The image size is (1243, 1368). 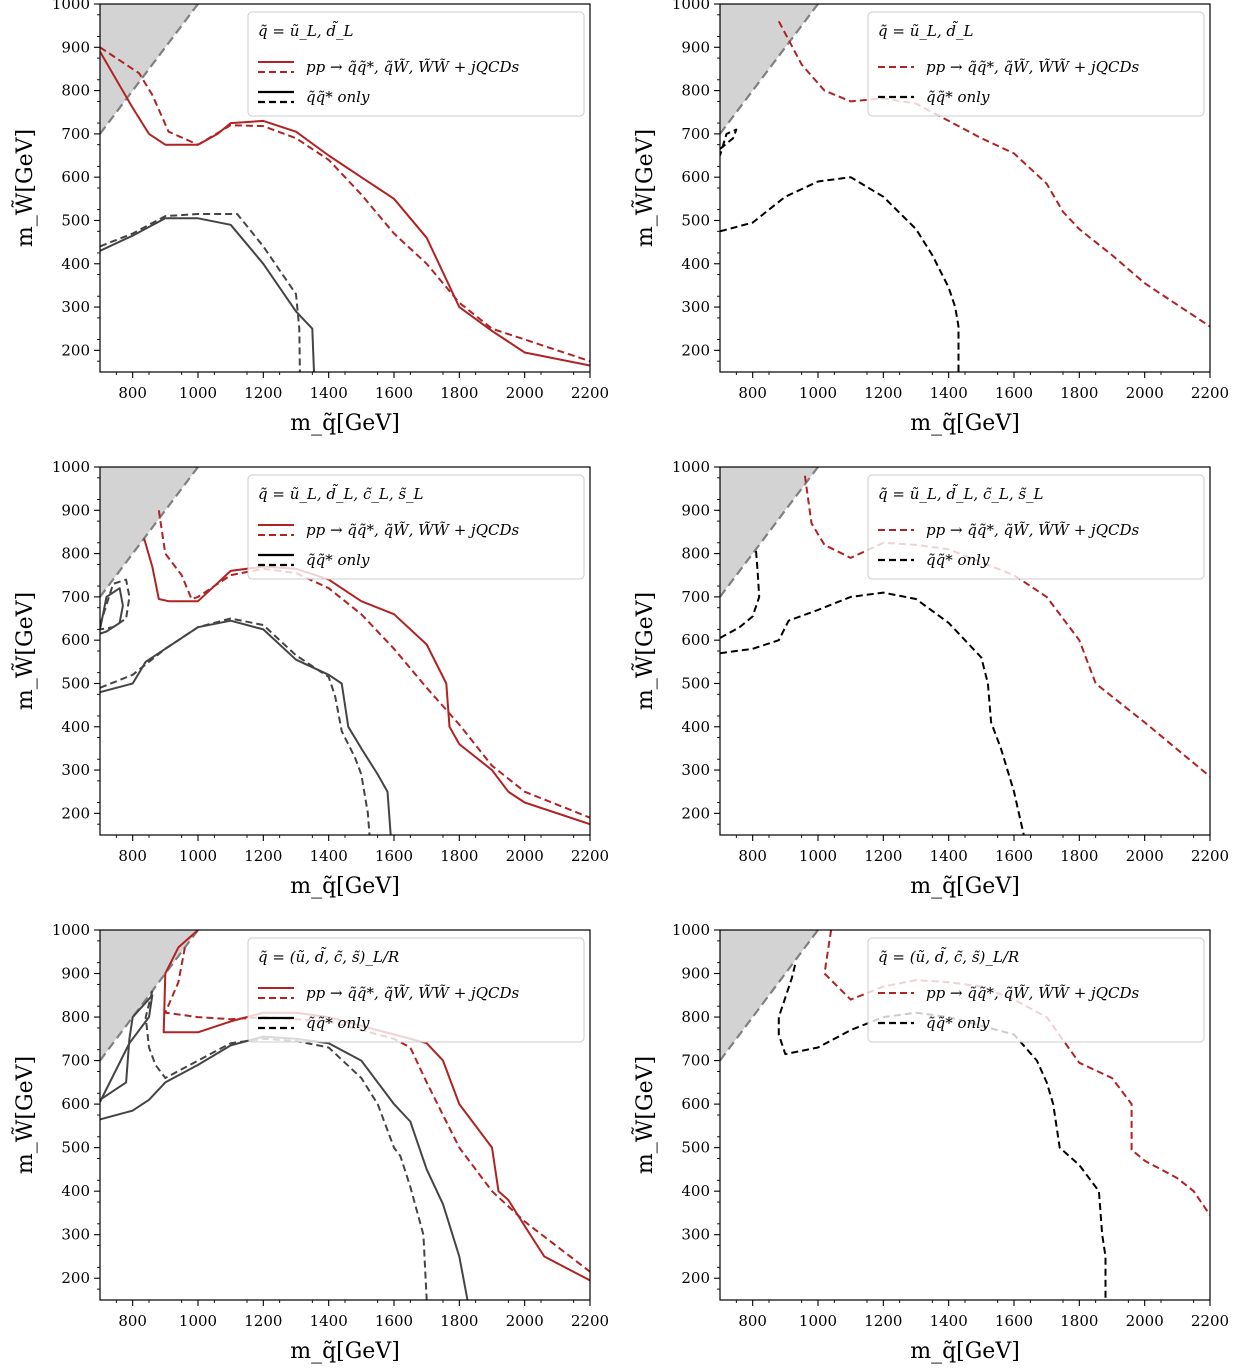 I want to click on legend-title: q̃ = (ũ, d̃, c̃, s̃)_L/R, so click(x=948, y=956).